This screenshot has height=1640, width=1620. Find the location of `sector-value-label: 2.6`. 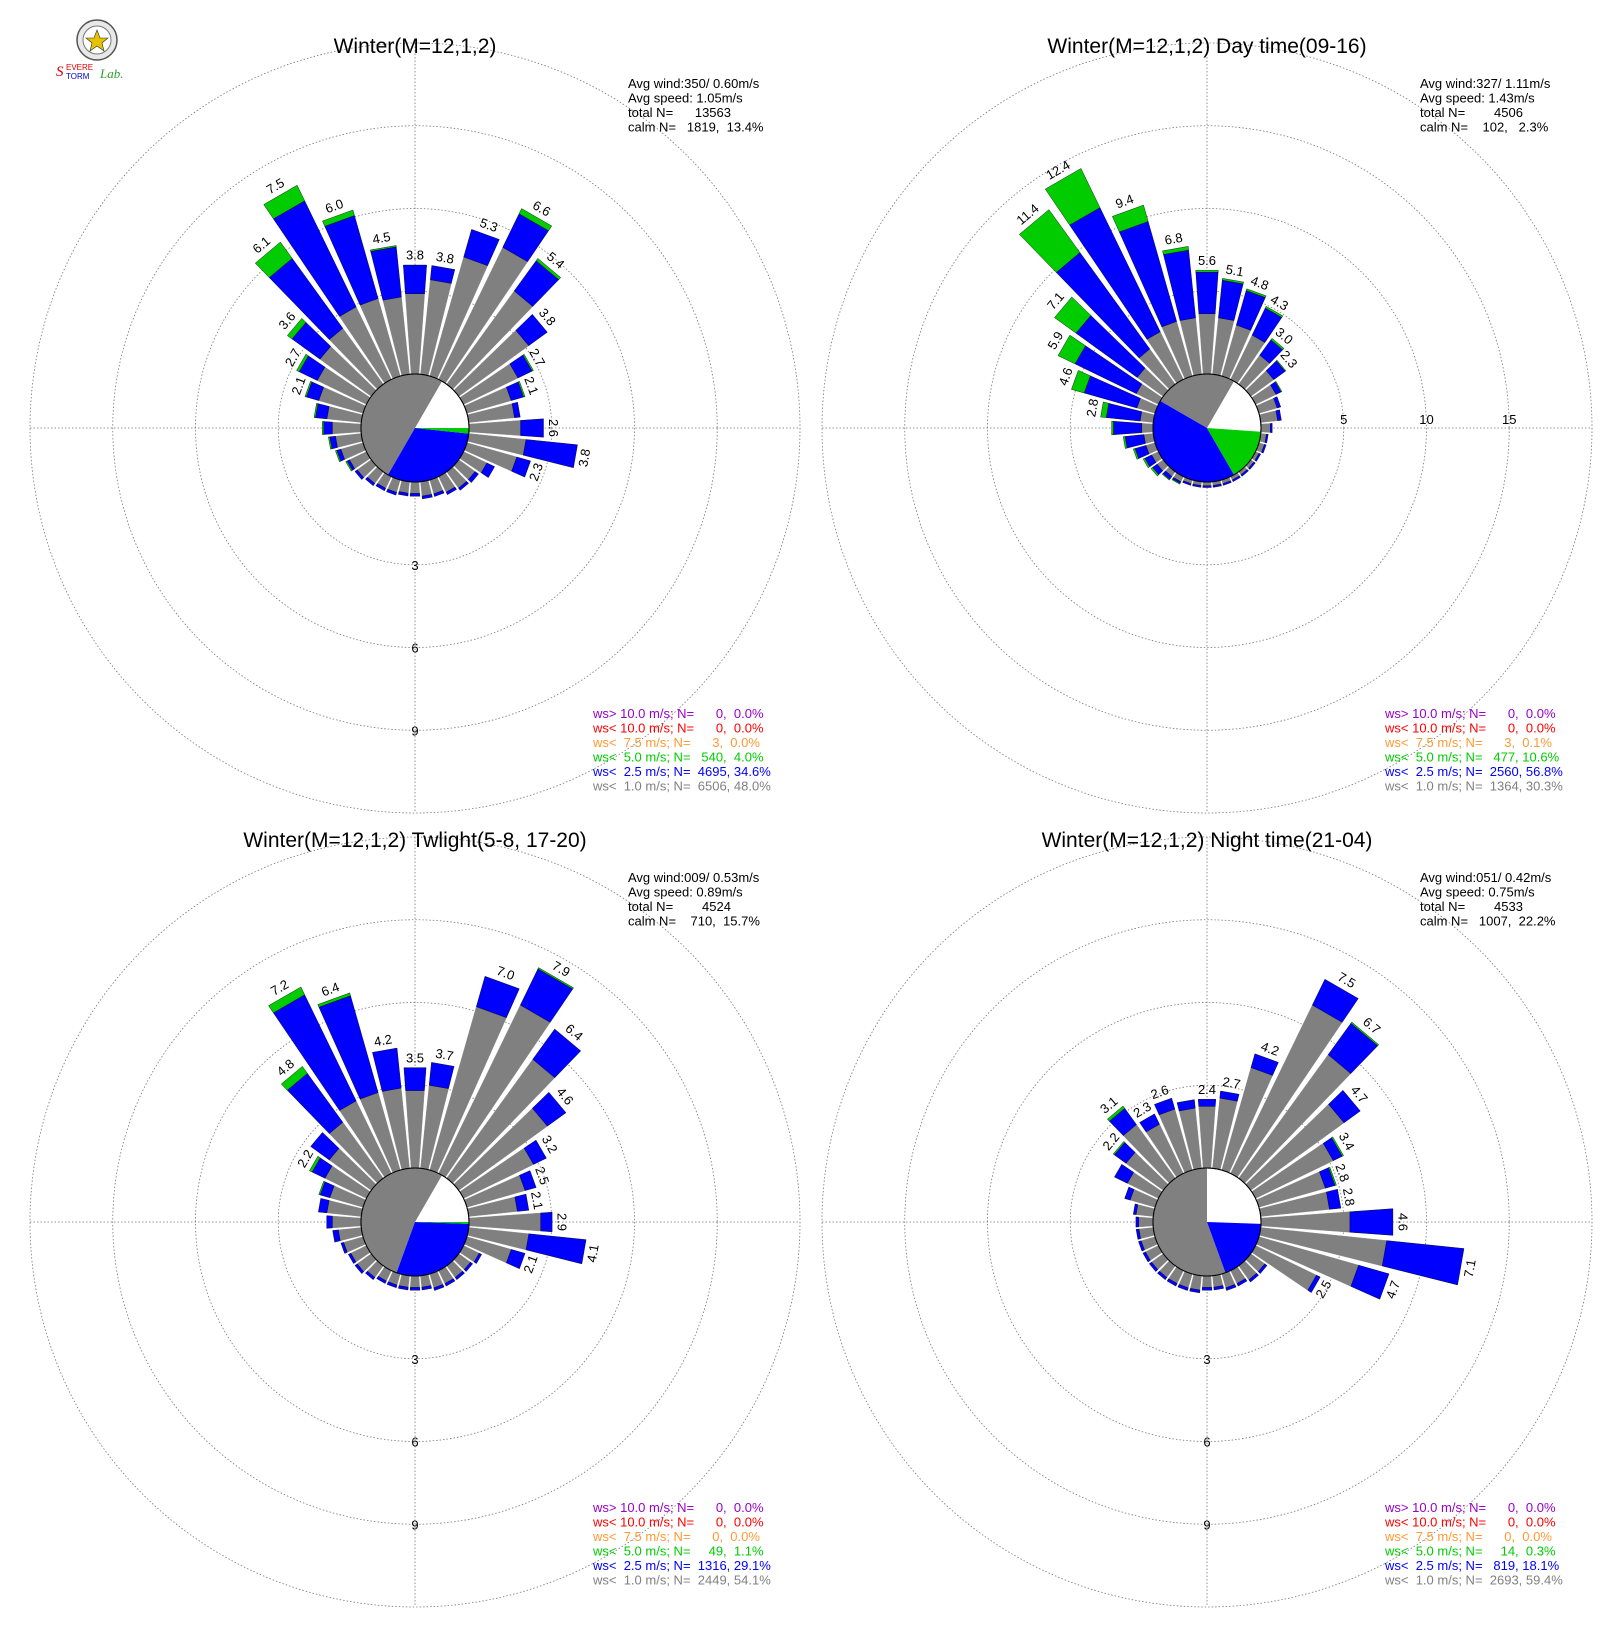

sector-value-label: 2.6 is located at coordinates (553, 428).